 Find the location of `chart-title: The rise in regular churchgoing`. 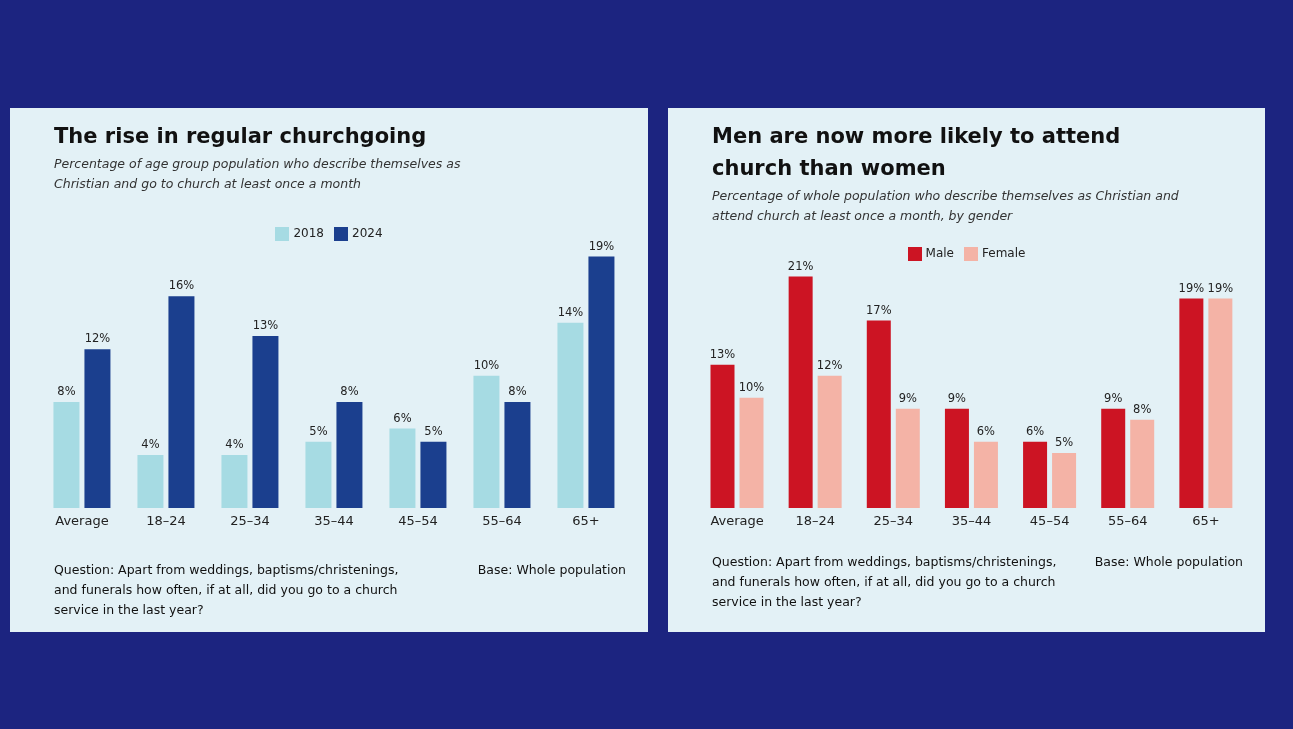

chart-title: The rise in regular churchgoing is located at coordinates (241, 136).